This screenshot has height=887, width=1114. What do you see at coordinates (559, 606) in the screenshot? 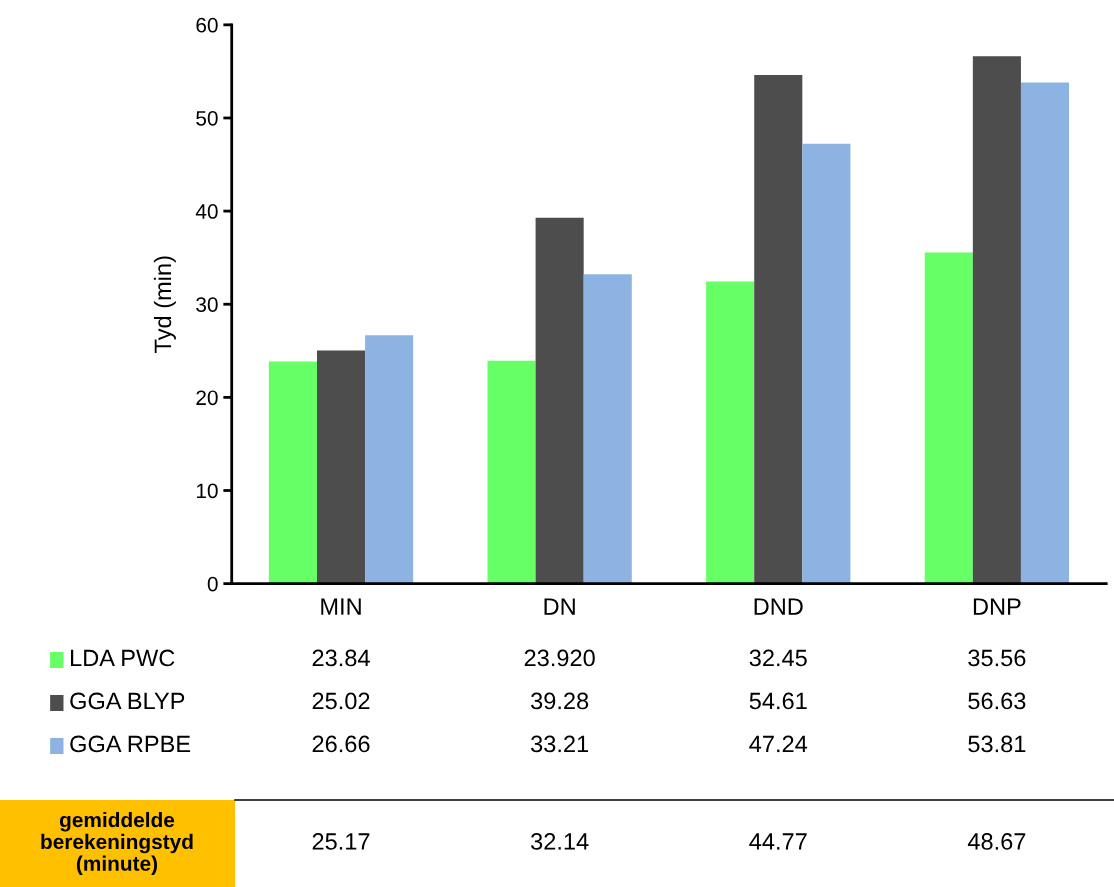
I see `x-tick-label: DN` at bounding box center [559, 606].